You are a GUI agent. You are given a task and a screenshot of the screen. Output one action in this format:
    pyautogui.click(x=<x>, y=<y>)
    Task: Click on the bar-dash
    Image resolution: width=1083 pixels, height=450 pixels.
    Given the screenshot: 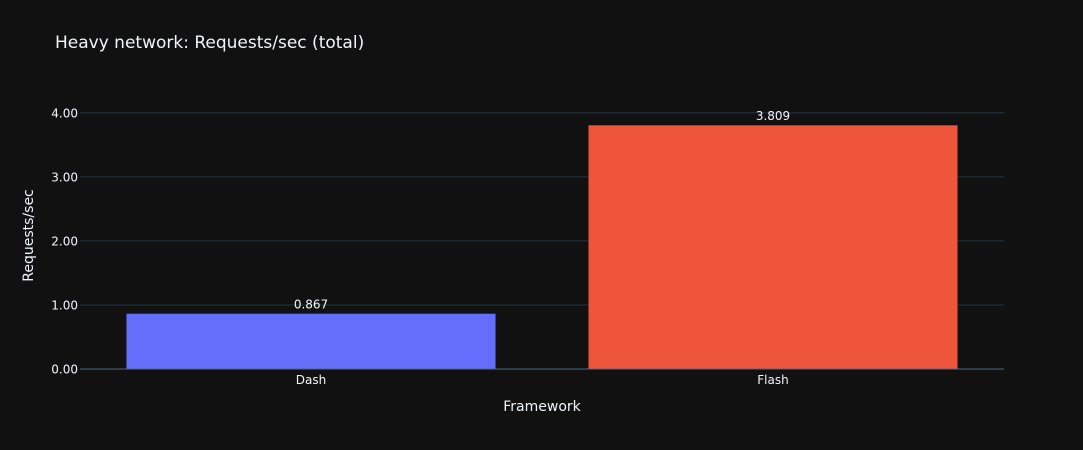 What is the action you would take?
    pyautogui.click(x=311, y=341)
    